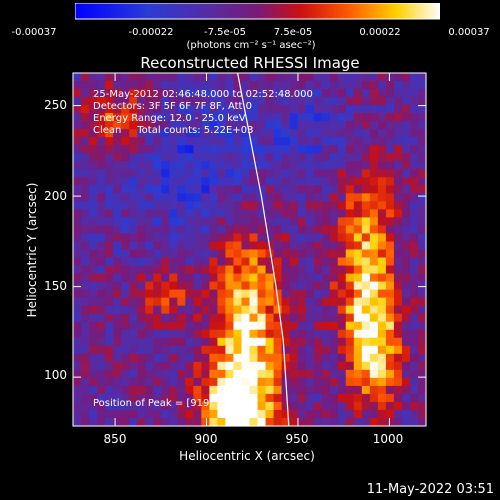  I want to click on colorbar-tick: -7.5e-05, so click(225, 32).